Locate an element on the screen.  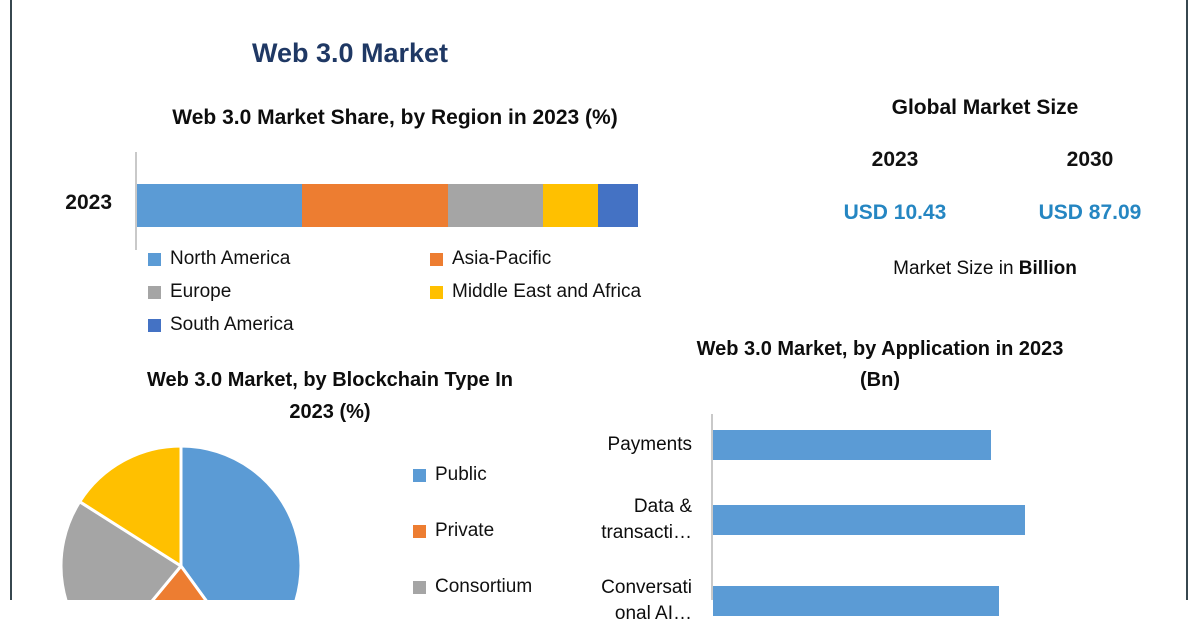
region-segment-middle-east-and-africa is located at coordinates (570, 205).